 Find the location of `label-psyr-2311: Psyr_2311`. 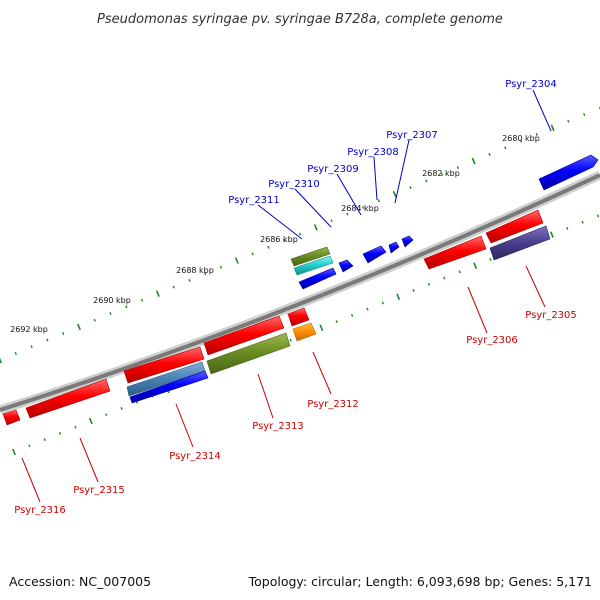

label-psyr-2311: Psyr_2311 is located at coordinates (254, 200).